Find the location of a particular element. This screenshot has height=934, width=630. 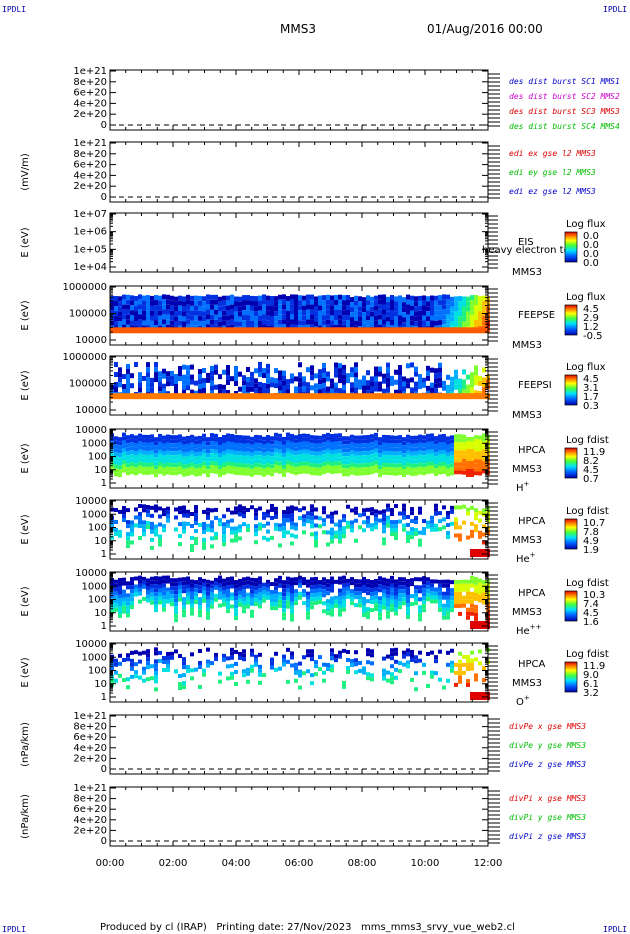

instrument-label: EIS is located at coordinates (526, 242).